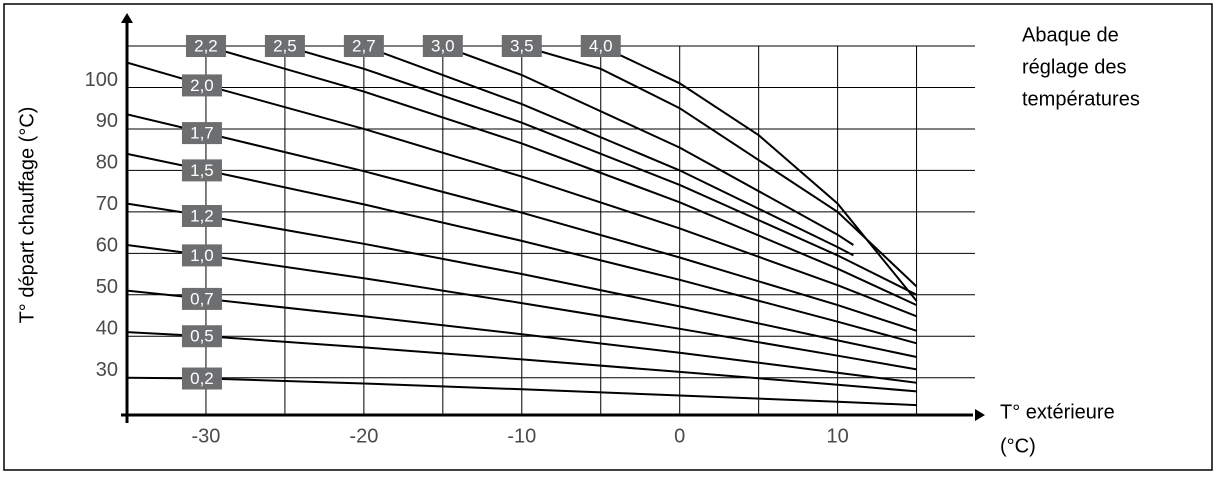 This screenshot has height=481, width=1217. Describe the element at coordinates (679, 436) in the screenshot. I see `x-tick-label: 0` at that location.